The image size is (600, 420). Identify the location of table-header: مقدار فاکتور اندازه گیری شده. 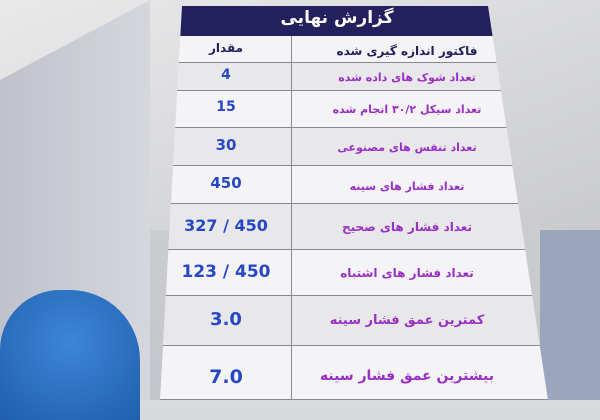
(354, 49).